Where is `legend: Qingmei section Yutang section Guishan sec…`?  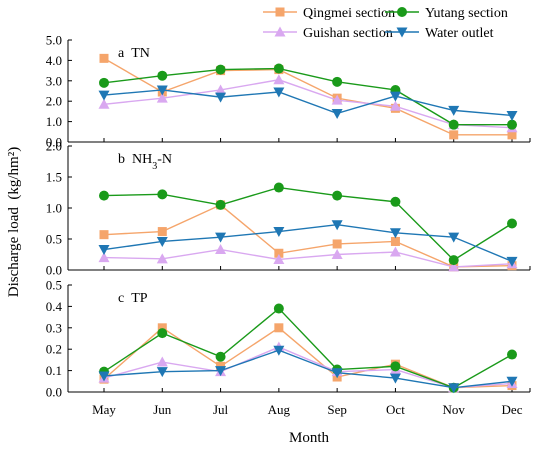
legend: Qingmei section Yutang section Guishan sec… is located at coordinates (385, 23).